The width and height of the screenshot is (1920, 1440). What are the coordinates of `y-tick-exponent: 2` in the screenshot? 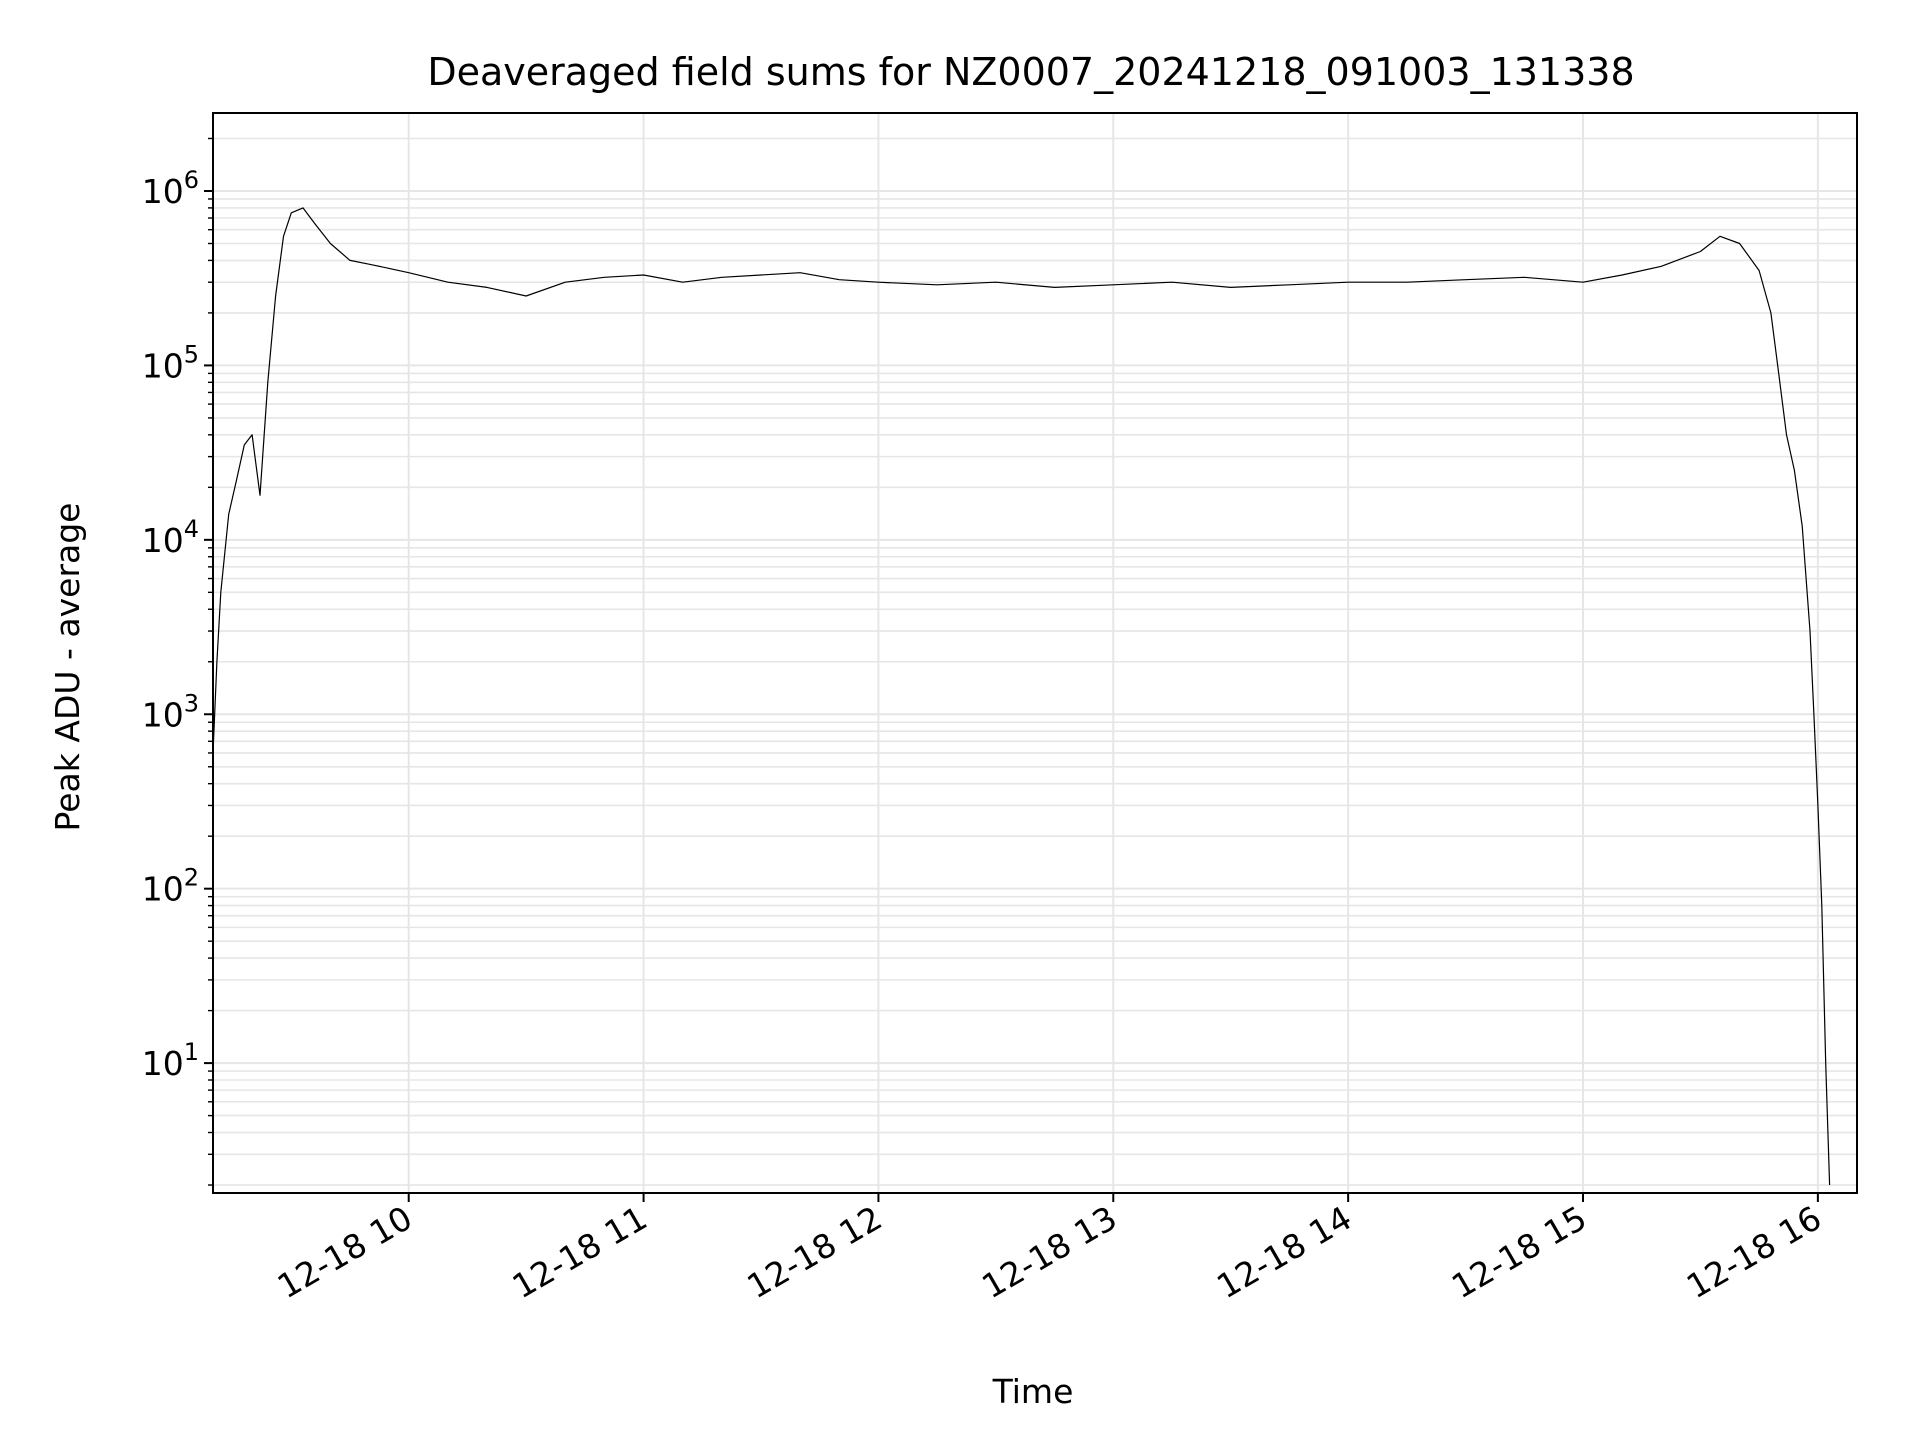 It's located at (191, 878).